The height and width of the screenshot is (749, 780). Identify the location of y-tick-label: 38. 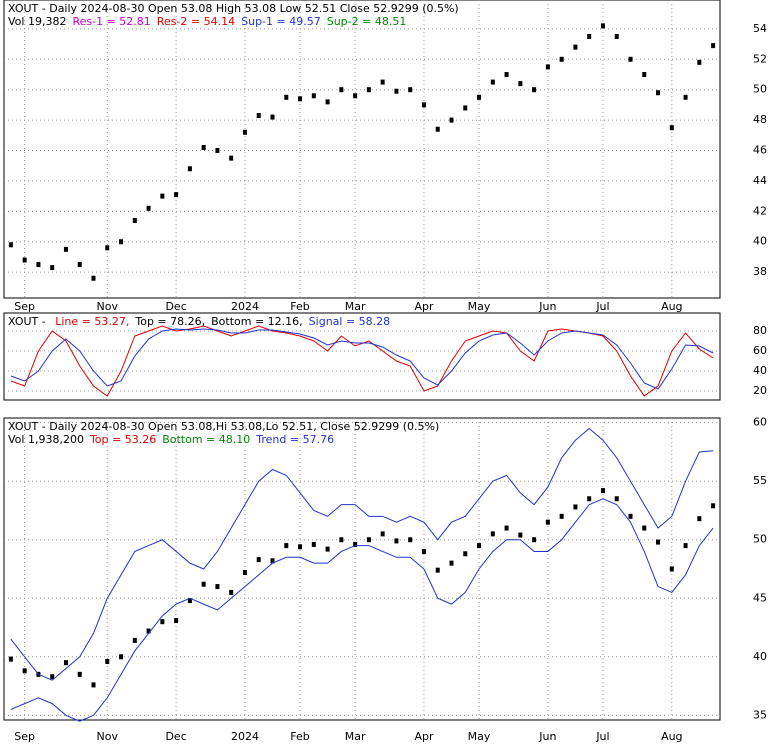
(760, 271).